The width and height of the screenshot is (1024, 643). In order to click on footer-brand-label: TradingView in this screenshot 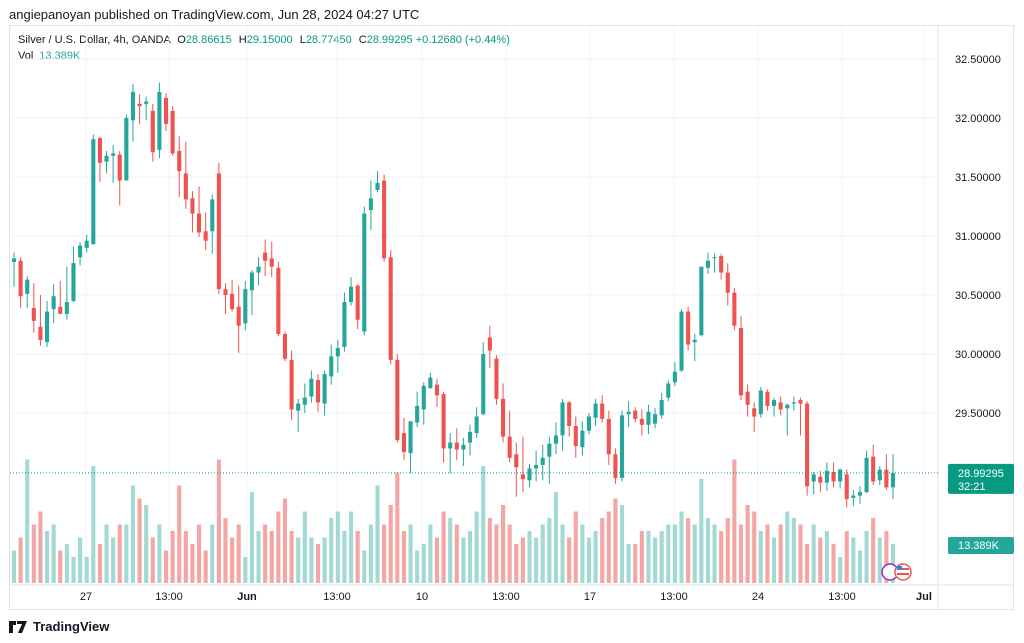, I will do `click(71, 626)`.